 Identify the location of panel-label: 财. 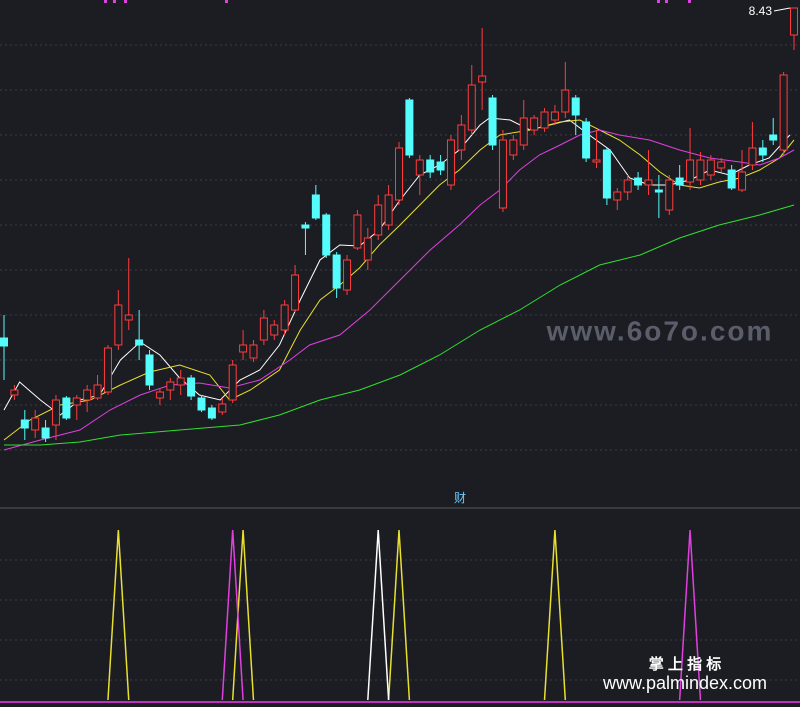
(460, 498).